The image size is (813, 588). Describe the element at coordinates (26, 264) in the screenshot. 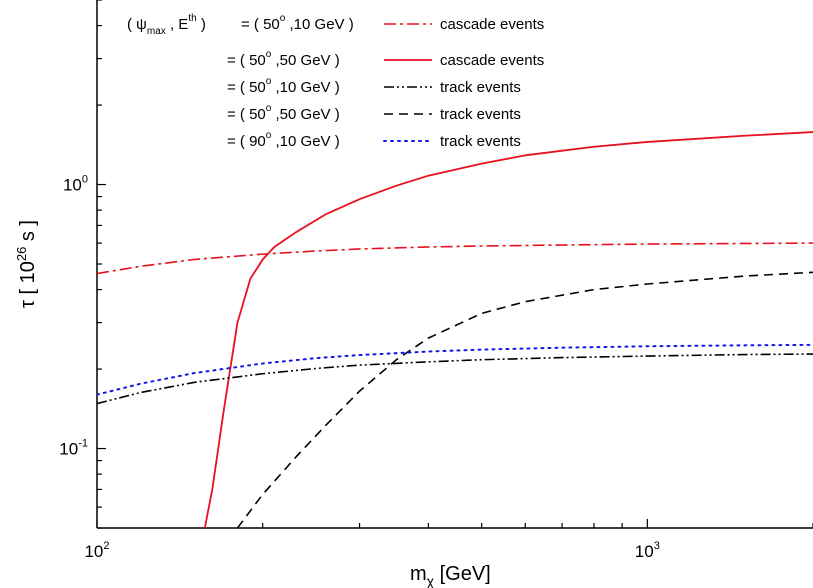

I see `y-axis-title: τ [ 1026 s ]` at that location.